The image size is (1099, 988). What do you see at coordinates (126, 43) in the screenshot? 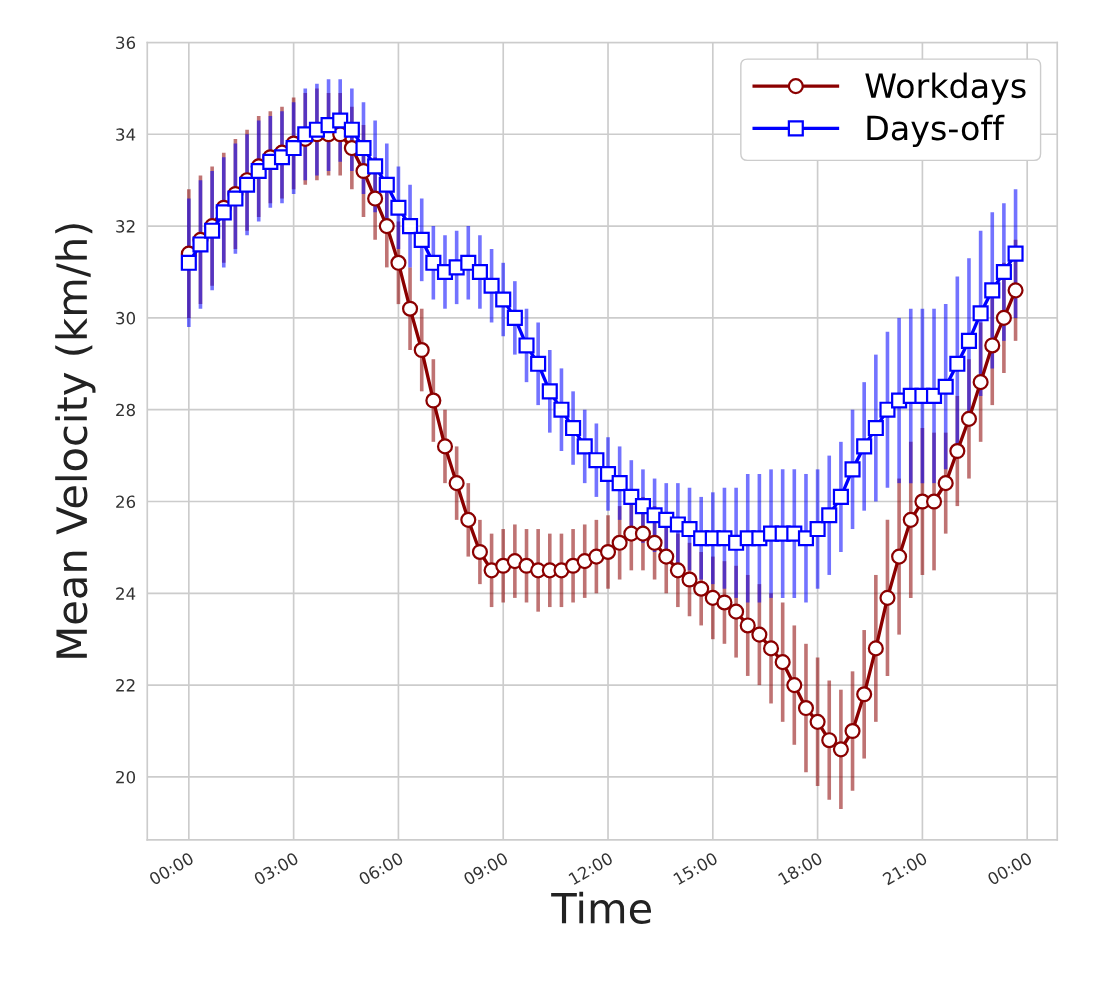
I see `y-tick-label: 36` at bounding box center [126, 43].